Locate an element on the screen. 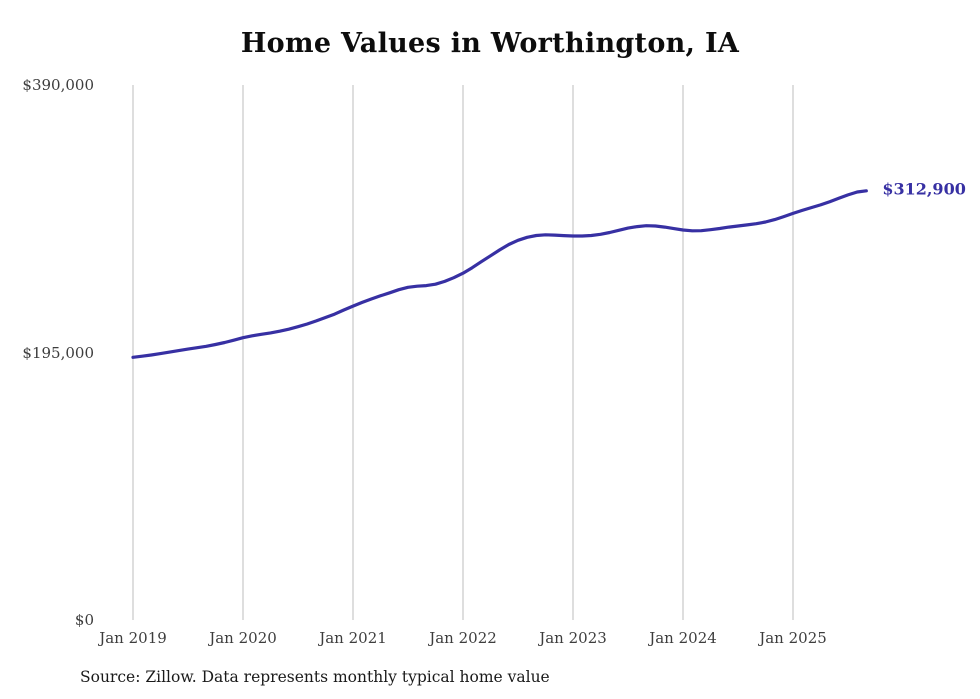 Image resolution: width=980 pixels, height=699 pixels. y-axis-tick-label: $0 is located at coordinates (84, 620).